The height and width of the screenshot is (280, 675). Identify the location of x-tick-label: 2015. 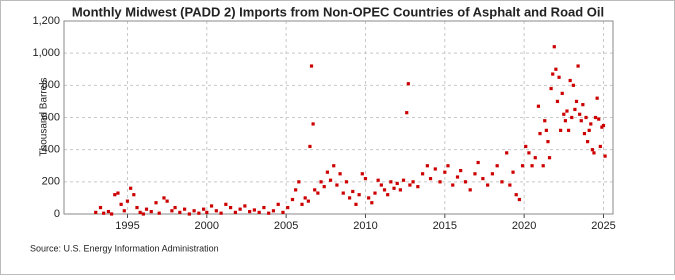
(445, 226).